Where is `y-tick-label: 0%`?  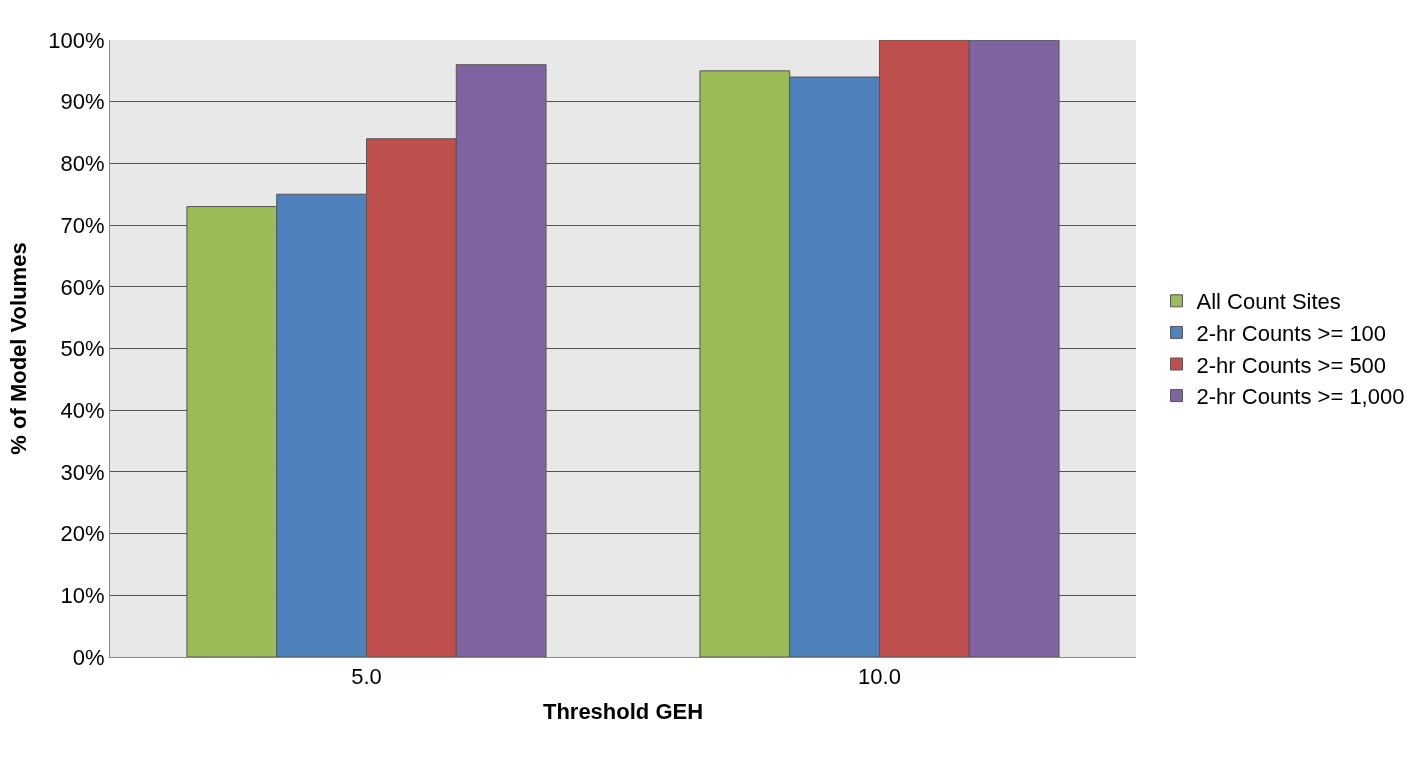
y-tick-label: 0% is located at coordinates (88, 657).